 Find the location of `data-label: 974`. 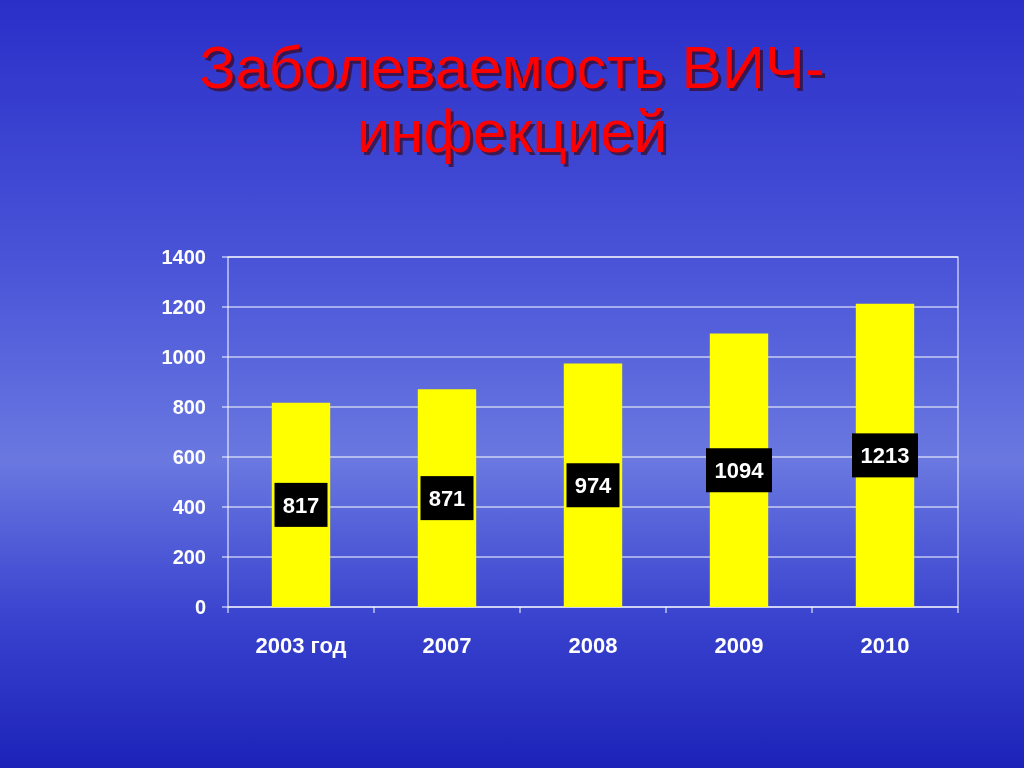

data-label: 974 is located at coordinates (593, 485).